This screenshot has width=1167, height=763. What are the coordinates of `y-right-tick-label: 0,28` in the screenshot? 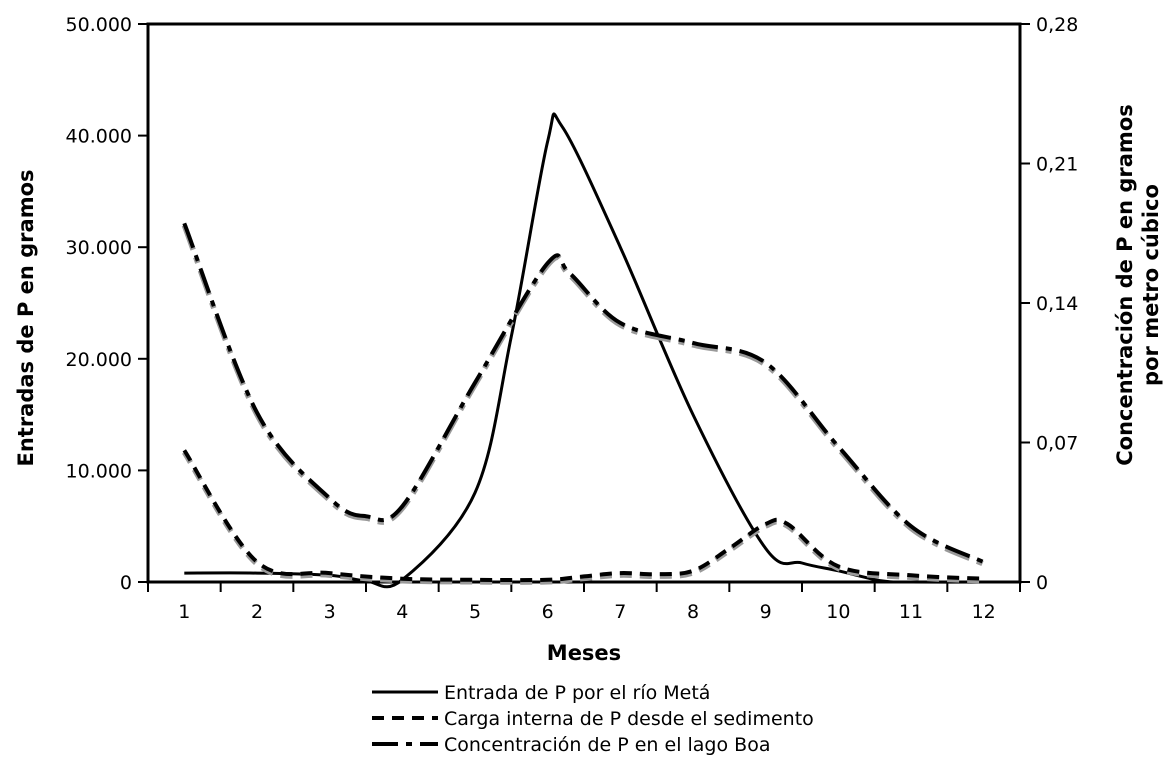 It's located at (1057, 25).